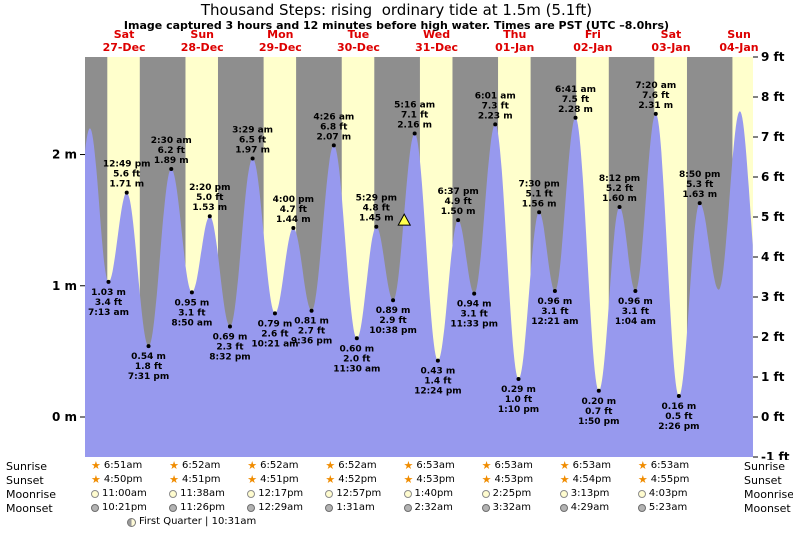 This screenshot has width=793, height=537. What do you see at coordinates (350, 466) in the screenshot?
I see `sunrise-entry: ★ 6:52am` at bounding box center [350, 466].